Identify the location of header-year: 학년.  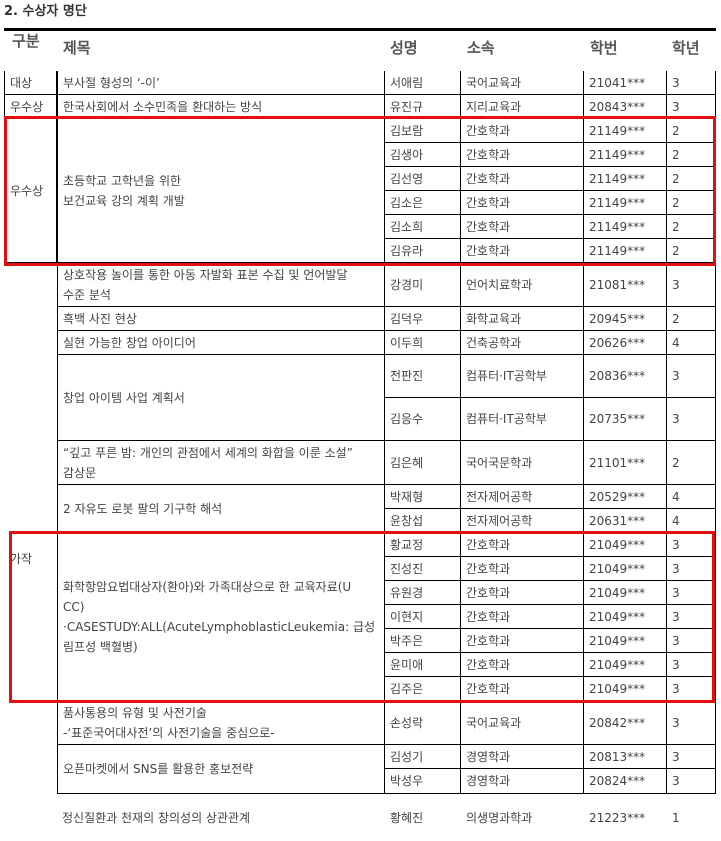
(686, 48).